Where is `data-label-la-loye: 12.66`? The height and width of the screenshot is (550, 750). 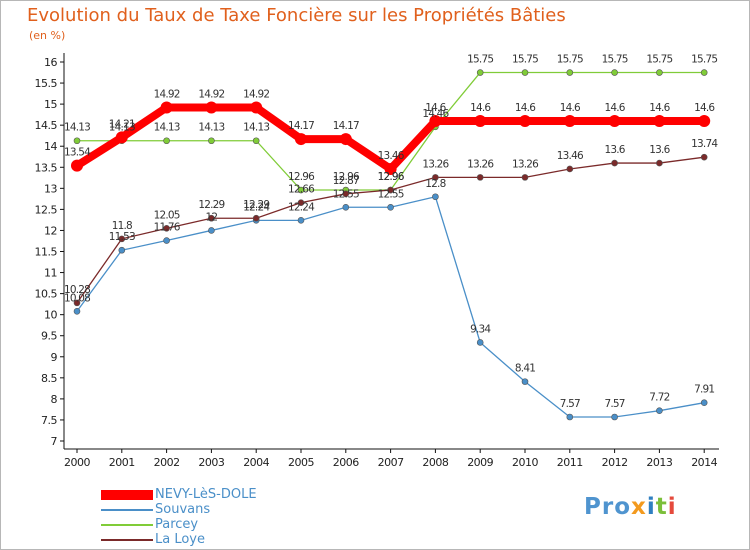
data-label-la-loye: 12.66 is located at coordinates (301, 190).